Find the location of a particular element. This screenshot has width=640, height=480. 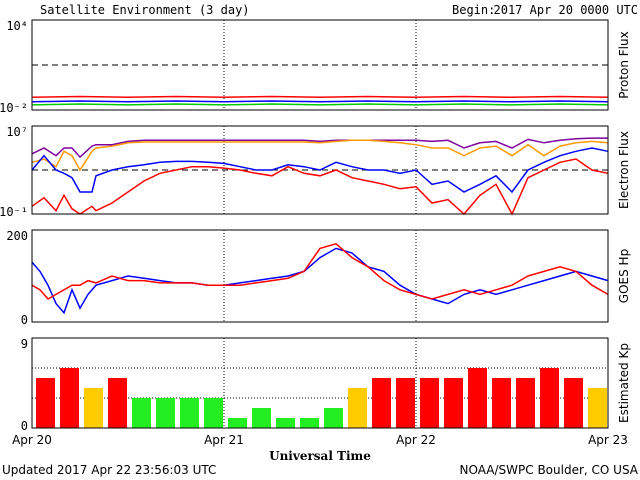

y-tick-max: 10⁴ is located at coordinates (17, 26).